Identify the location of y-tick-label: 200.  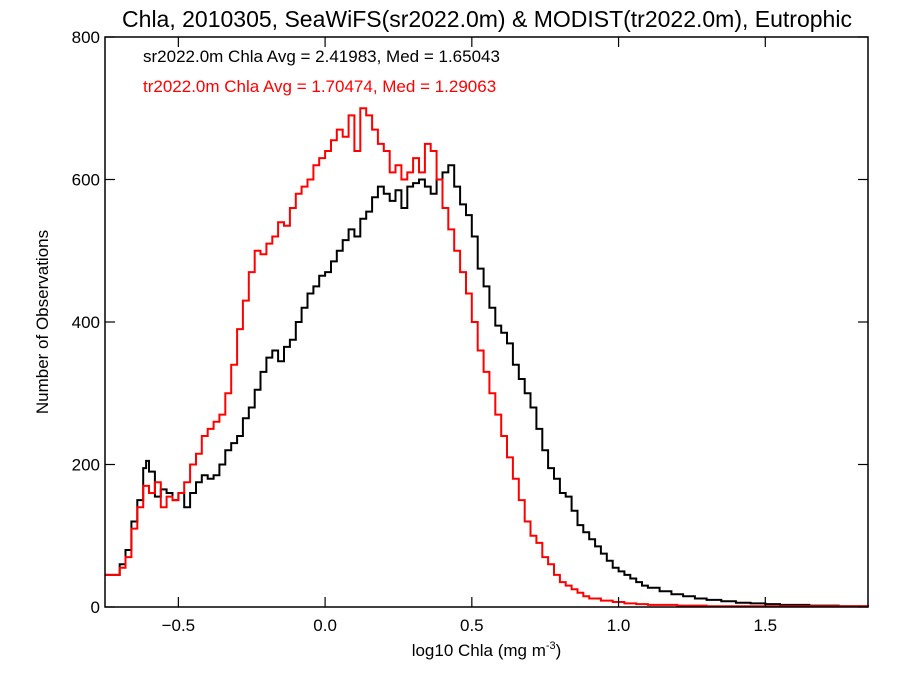
(86, 465).